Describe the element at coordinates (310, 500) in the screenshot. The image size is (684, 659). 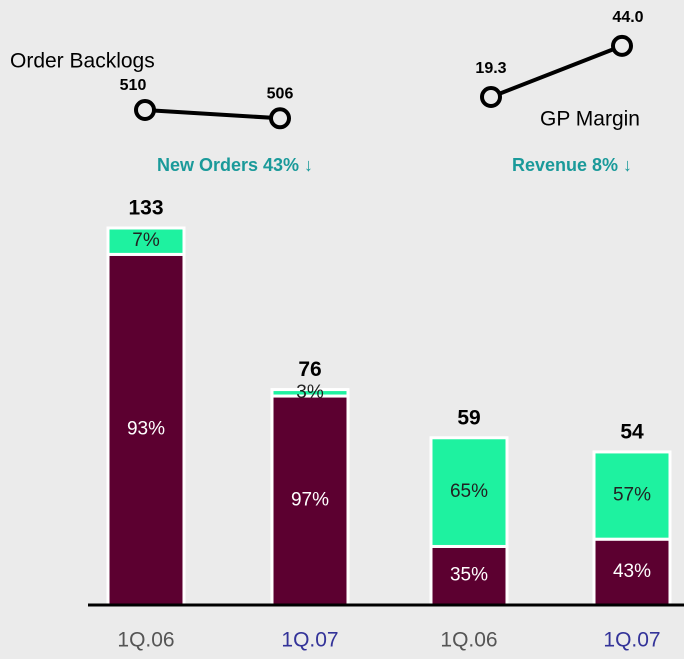
I see `data-label: 97%` at that location.